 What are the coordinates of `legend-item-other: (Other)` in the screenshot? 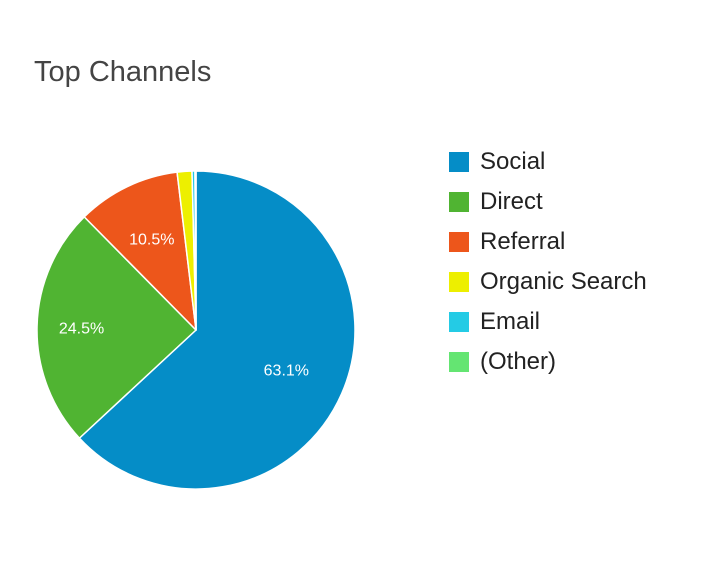 It's located at (548, 362).